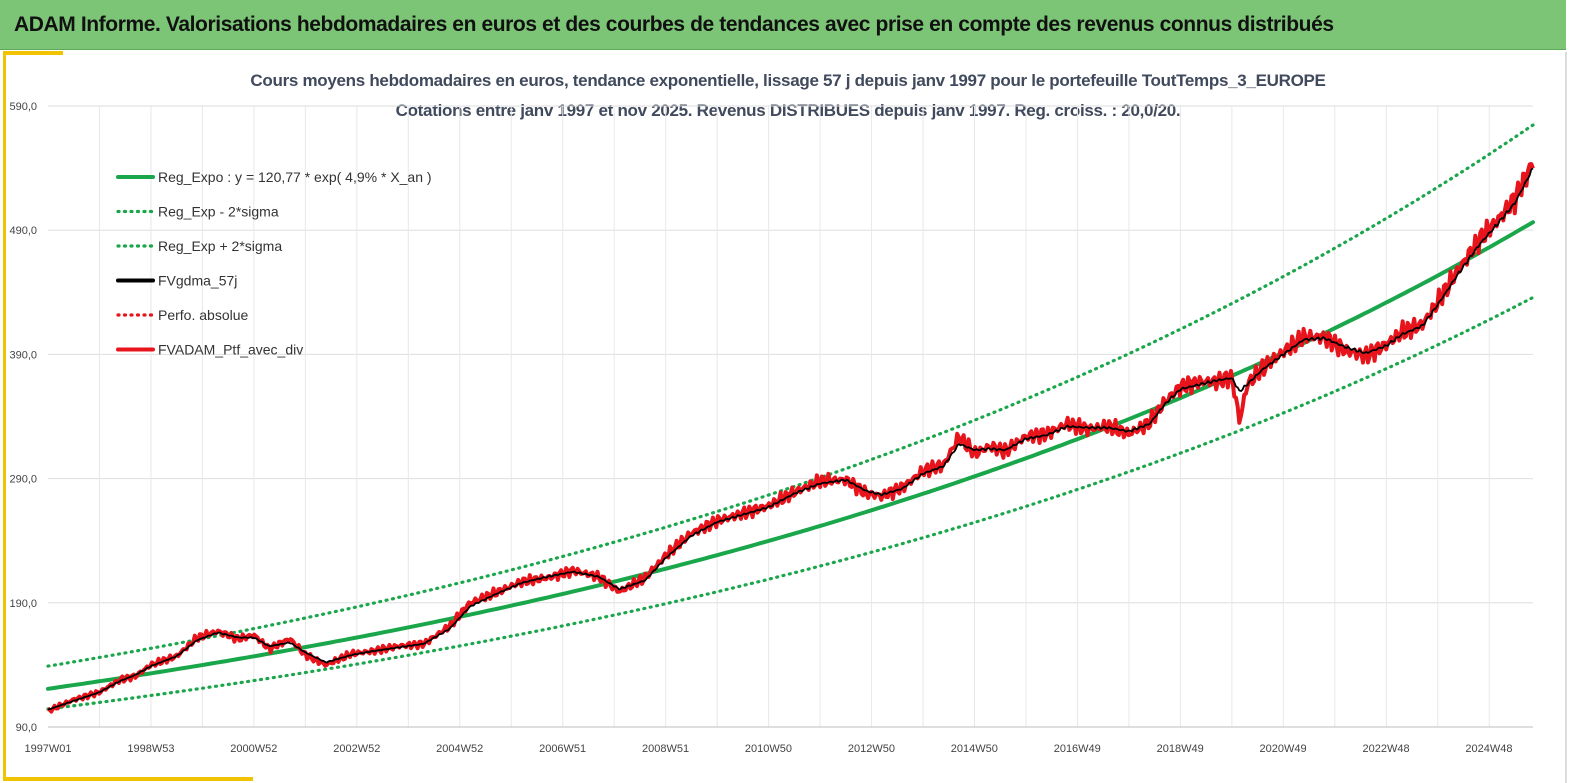  Describe the element at coordinates (23, 107) in the screenshot. I see `y-tick-label: 590,0` at that location.